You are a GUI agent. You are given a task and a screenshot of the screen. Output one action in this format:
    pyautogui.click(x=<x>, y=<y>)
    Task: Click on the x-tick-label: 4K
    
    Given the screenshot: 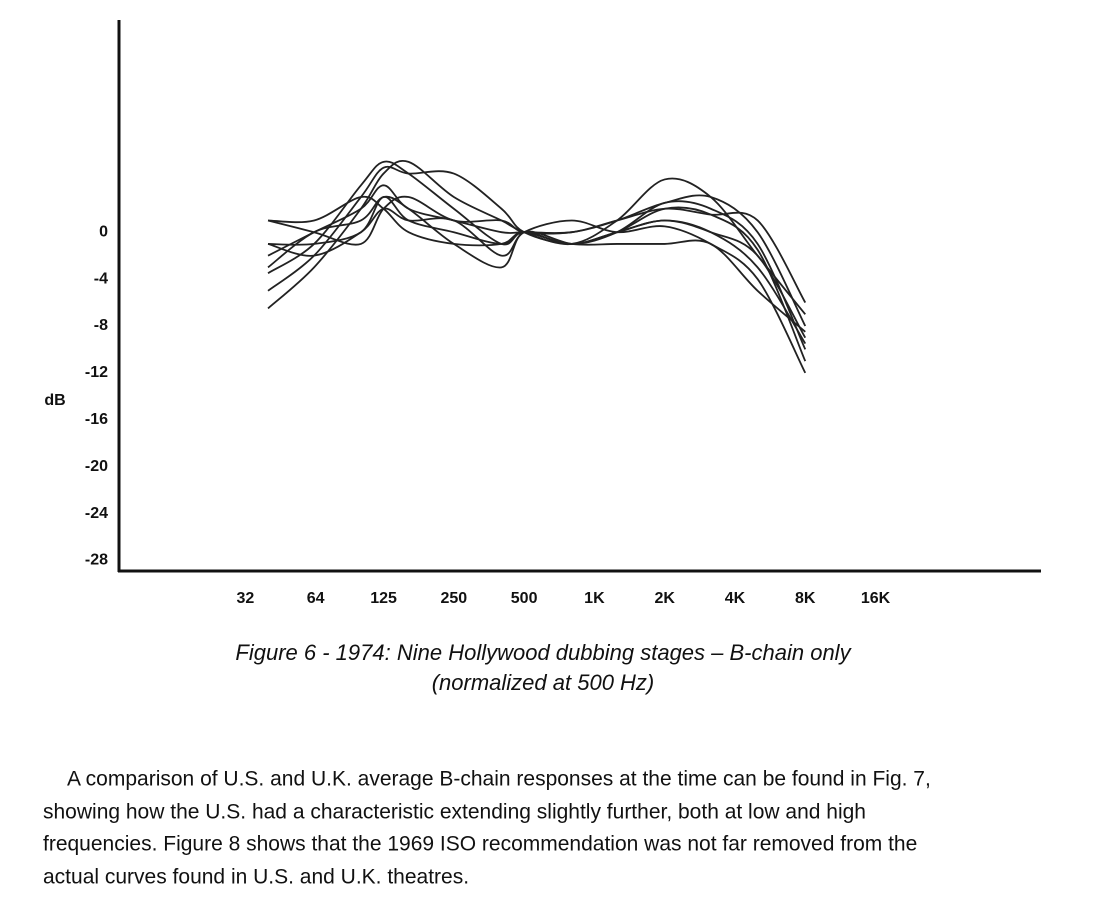 What is the action you would take?
    pyautogui.click(x=735, y=598)
    